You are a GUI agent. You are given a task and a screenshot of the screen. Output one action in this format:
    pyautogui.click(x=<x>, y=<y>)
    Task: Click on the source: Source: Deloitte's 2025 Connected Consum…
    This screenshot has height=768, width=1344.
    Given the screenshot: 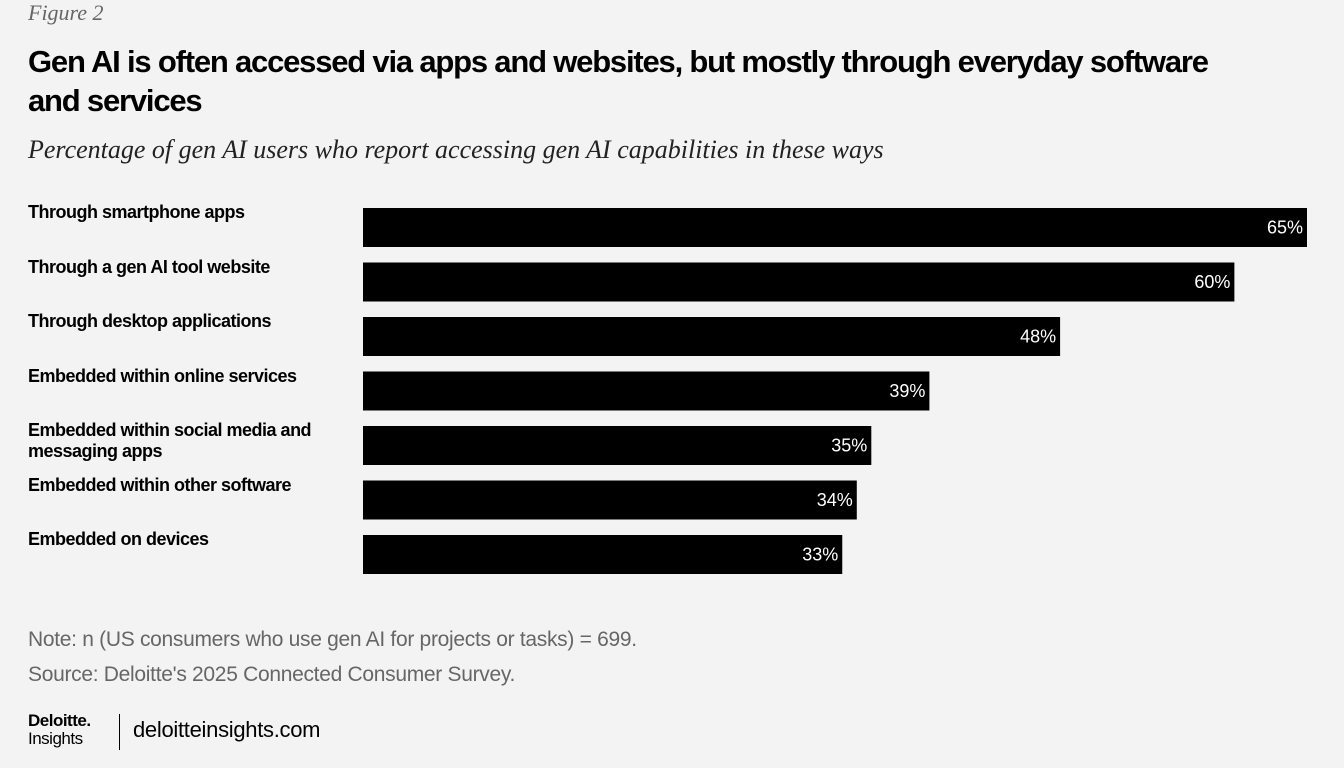 What is the action you would take?
    pyautogui.click(x=272, y=674)
    